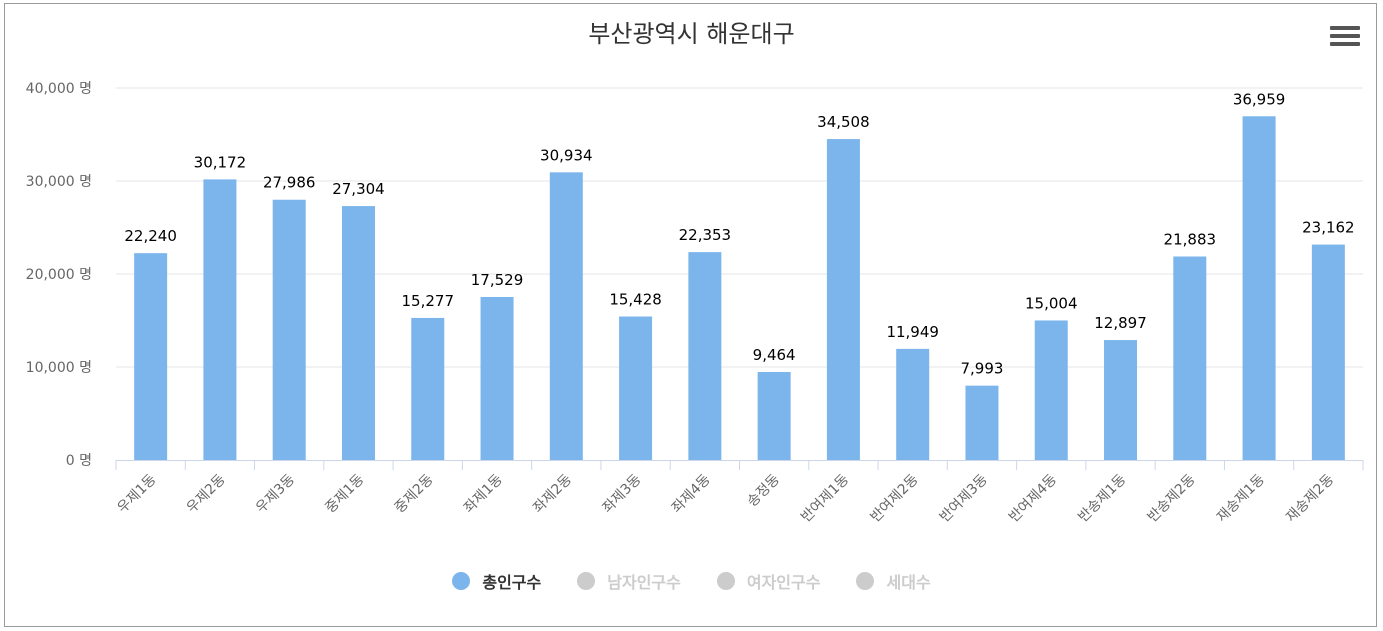 The height and width of the screenshot is (631, 1383). Describe the element at coordinates (59, 182) in the screenshot. I see `y-tick-label: 30,000 명` at that location.